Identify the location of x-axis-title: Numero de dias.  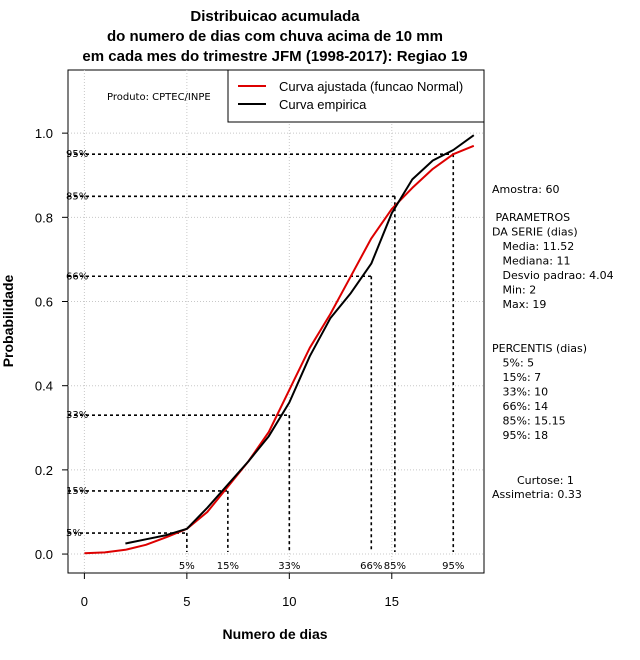
(274, 634).